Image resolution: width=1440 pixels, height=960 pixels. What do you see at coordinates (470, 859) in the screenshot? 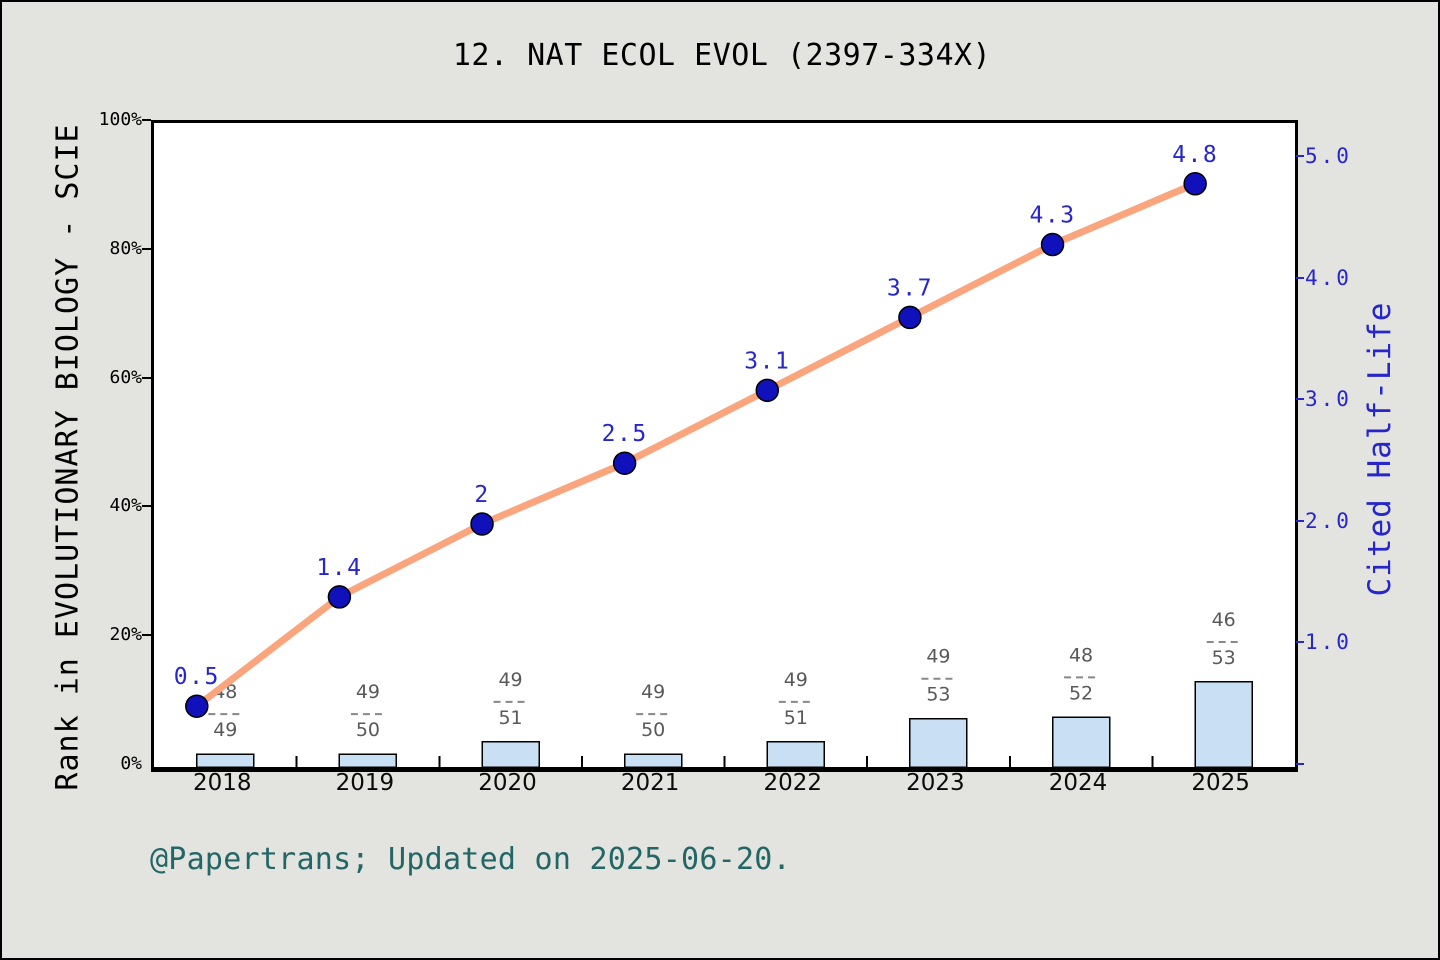
I see `footer-credit: @Papertrans; Updated on 2025-06-20.` at bounding box center [470, 859].